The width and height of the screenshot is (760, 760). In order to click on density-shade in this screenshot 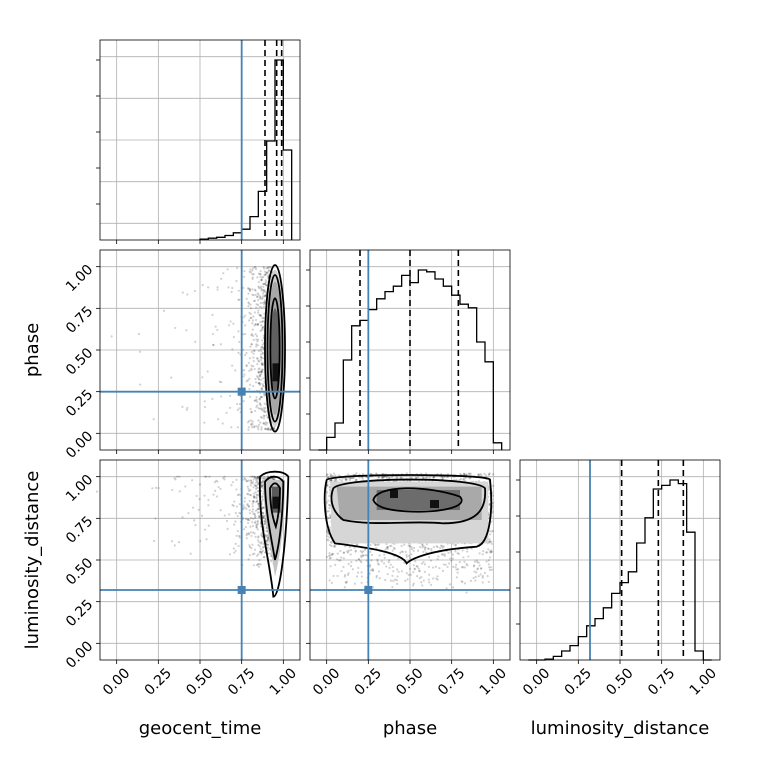, I will do `click(394, 494)`.